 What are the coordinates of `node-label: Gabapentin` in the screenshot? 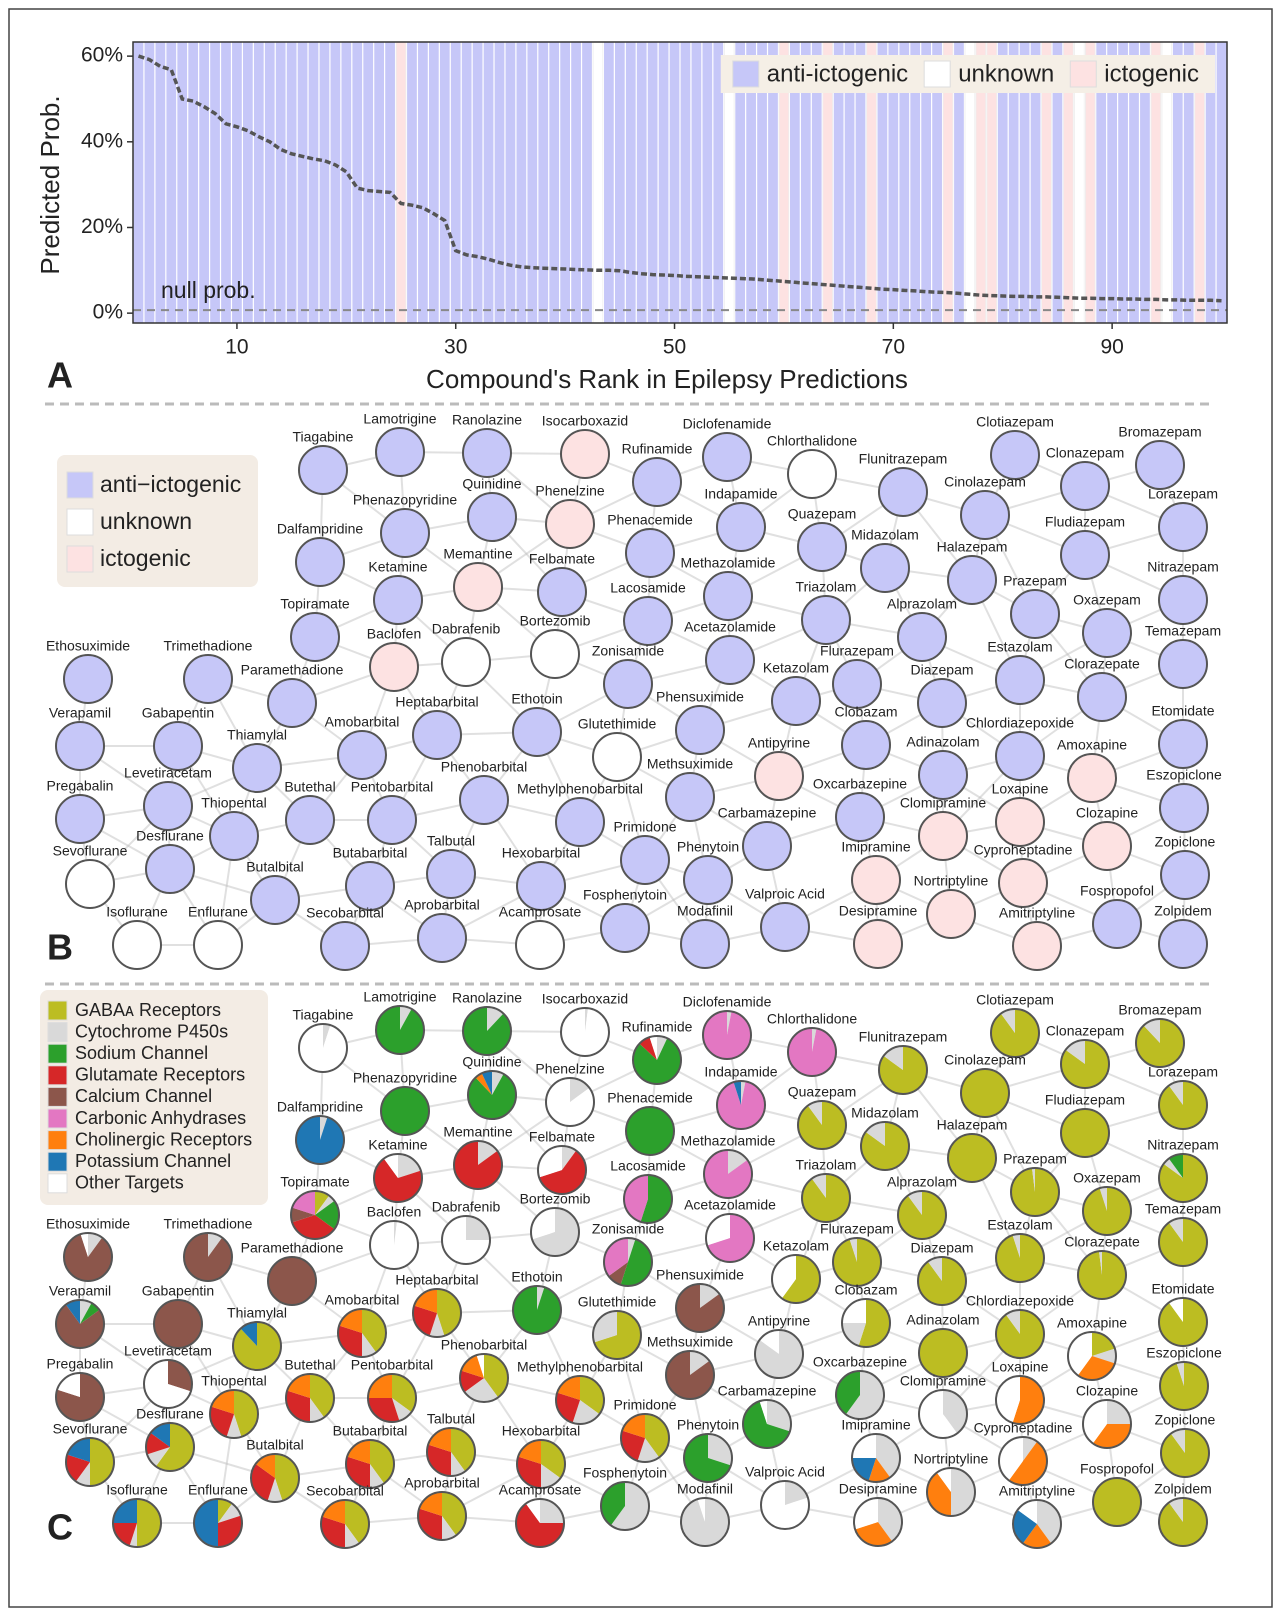 It's located at (178, 713).